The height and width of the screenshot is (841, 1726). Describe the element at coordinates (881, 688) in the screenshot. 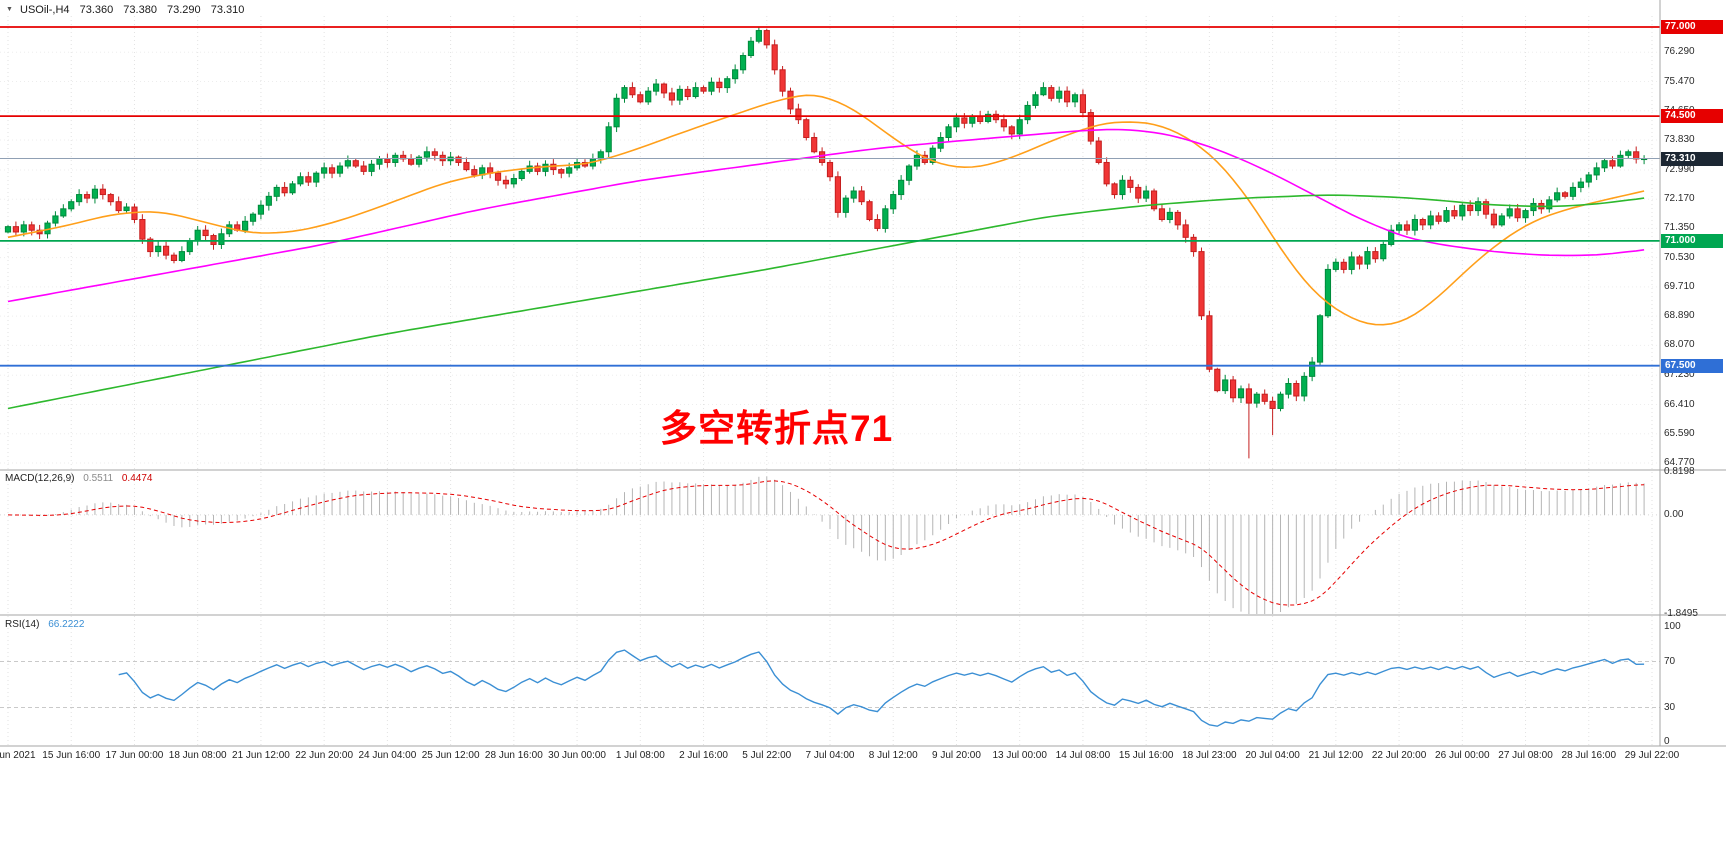

I see `rsi-line` at that location.